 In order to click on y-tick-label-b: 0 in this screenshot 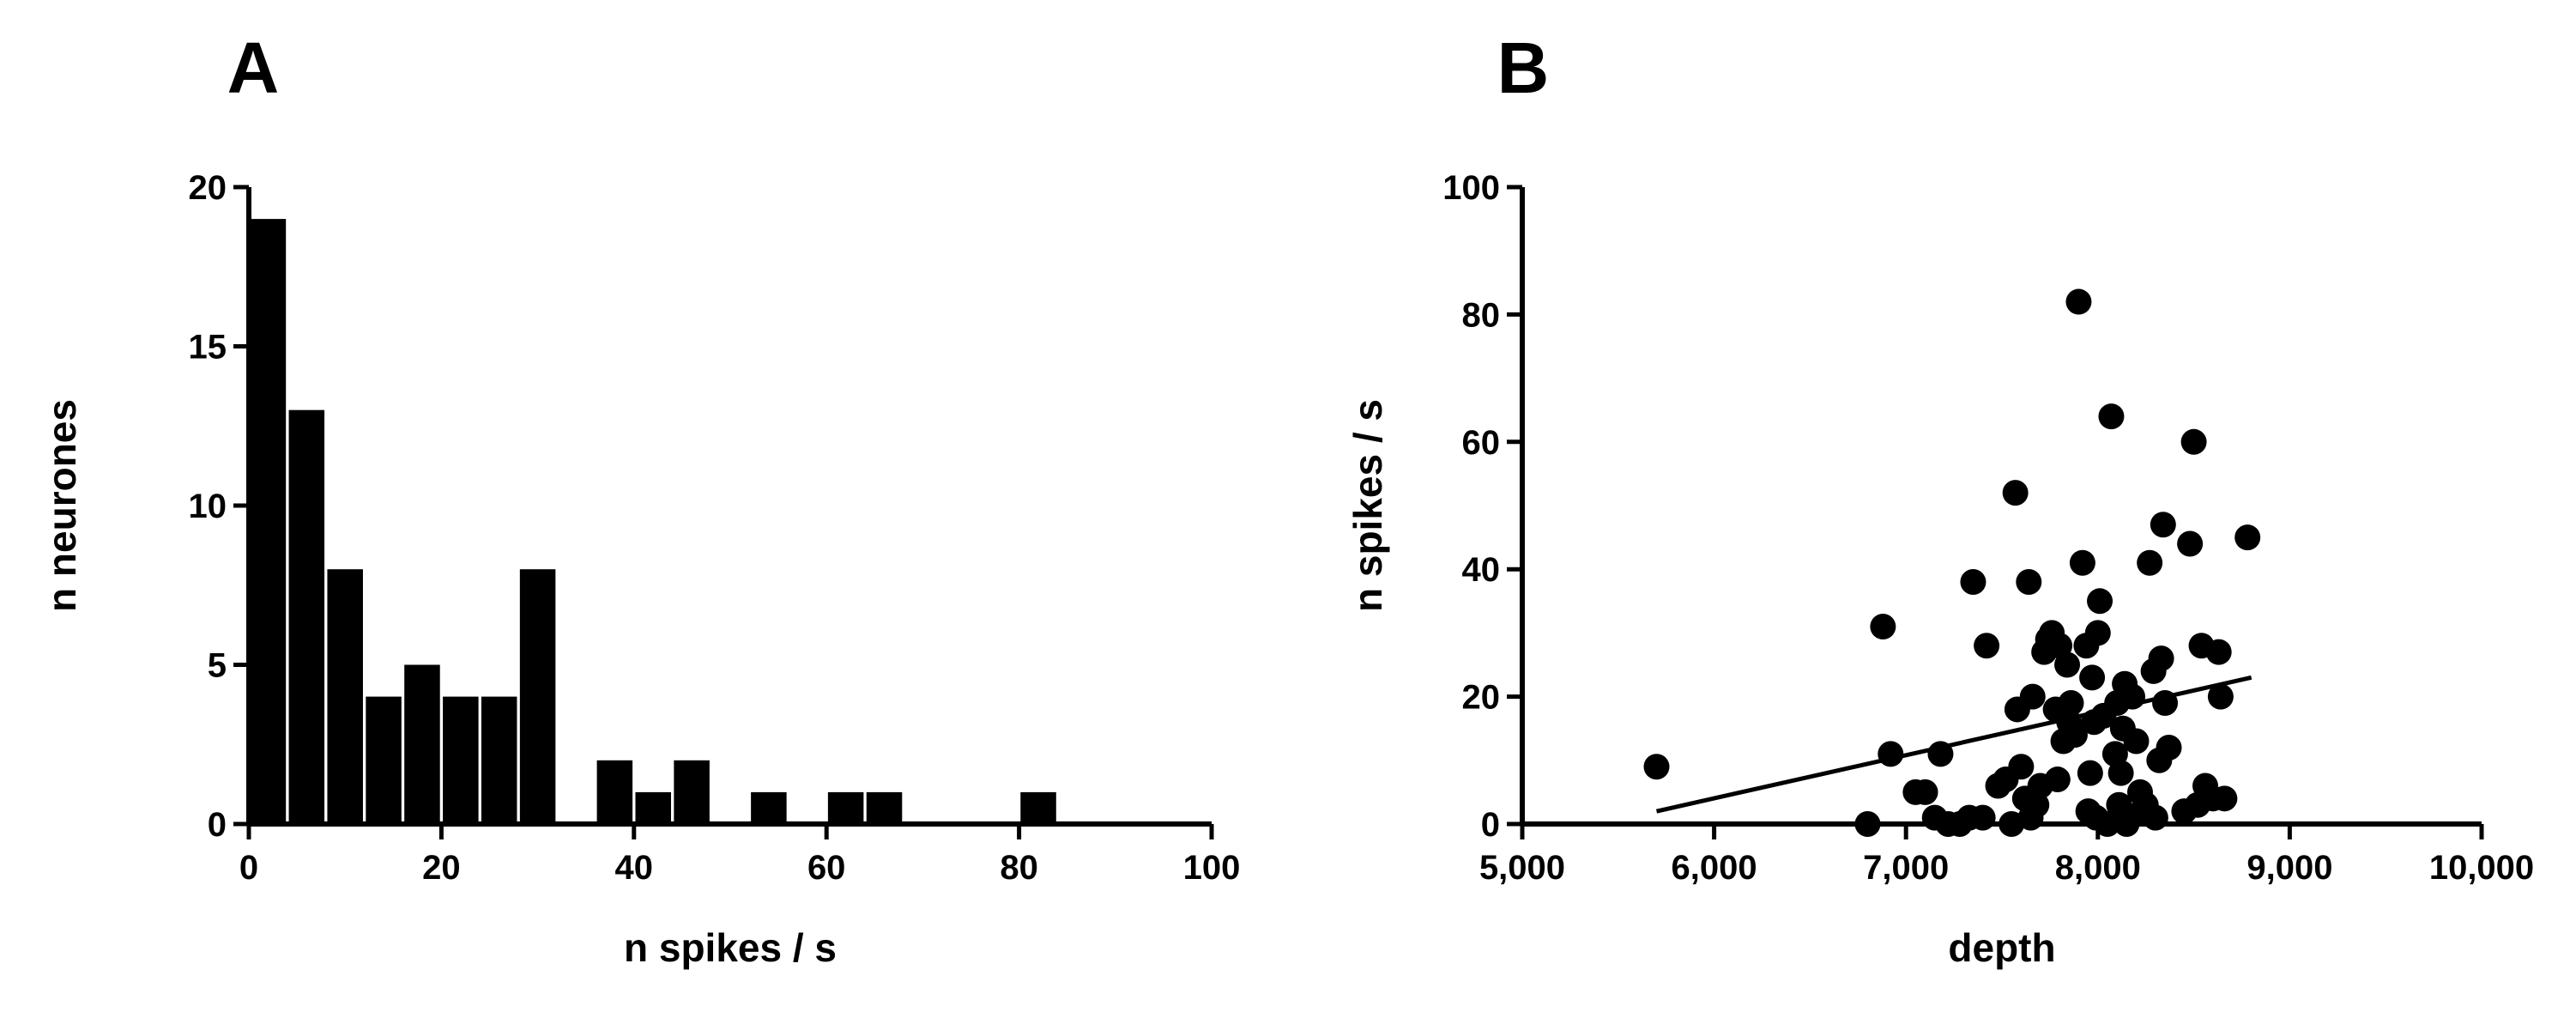, I will do `click(1490, 825)`.